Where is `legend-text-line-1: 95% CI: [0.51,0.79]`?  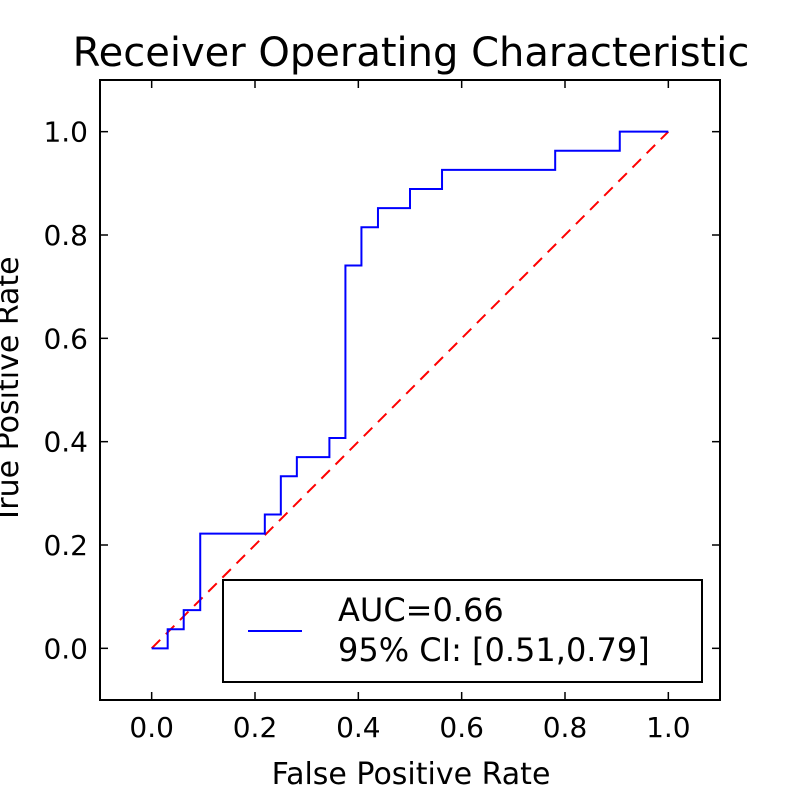 legend-text-line-1: 95% CI: [0.51,0.79] is located at coordinates (494, 650).